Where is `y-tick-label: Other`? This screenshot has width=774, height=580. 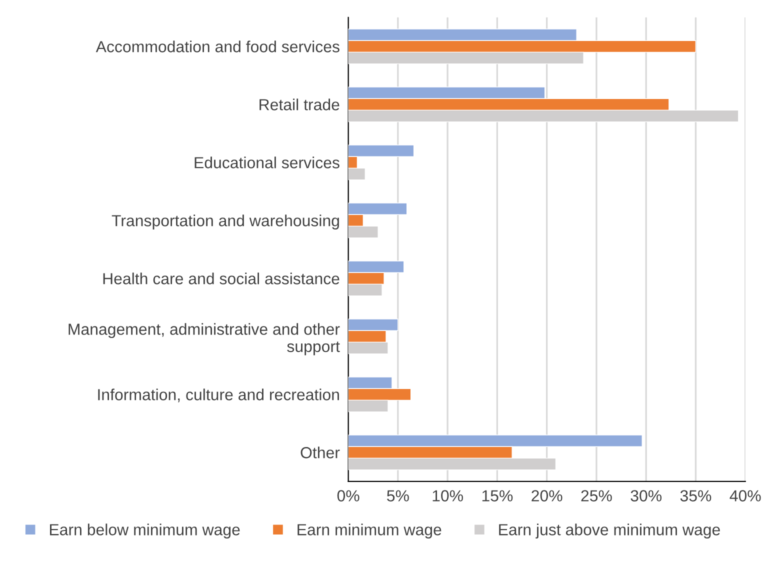
y-tick-label: Other is located at coordinates (320, 452).